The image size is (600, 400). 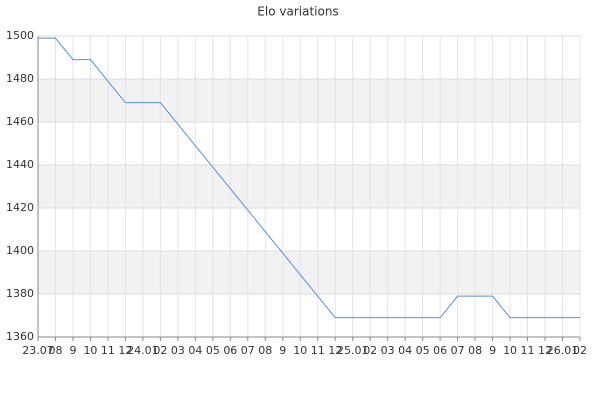 What do you see at coordinates (353, 350) in the screenshot?
I see `x-tick-label: 25.01` at bounding box center [353, 350].